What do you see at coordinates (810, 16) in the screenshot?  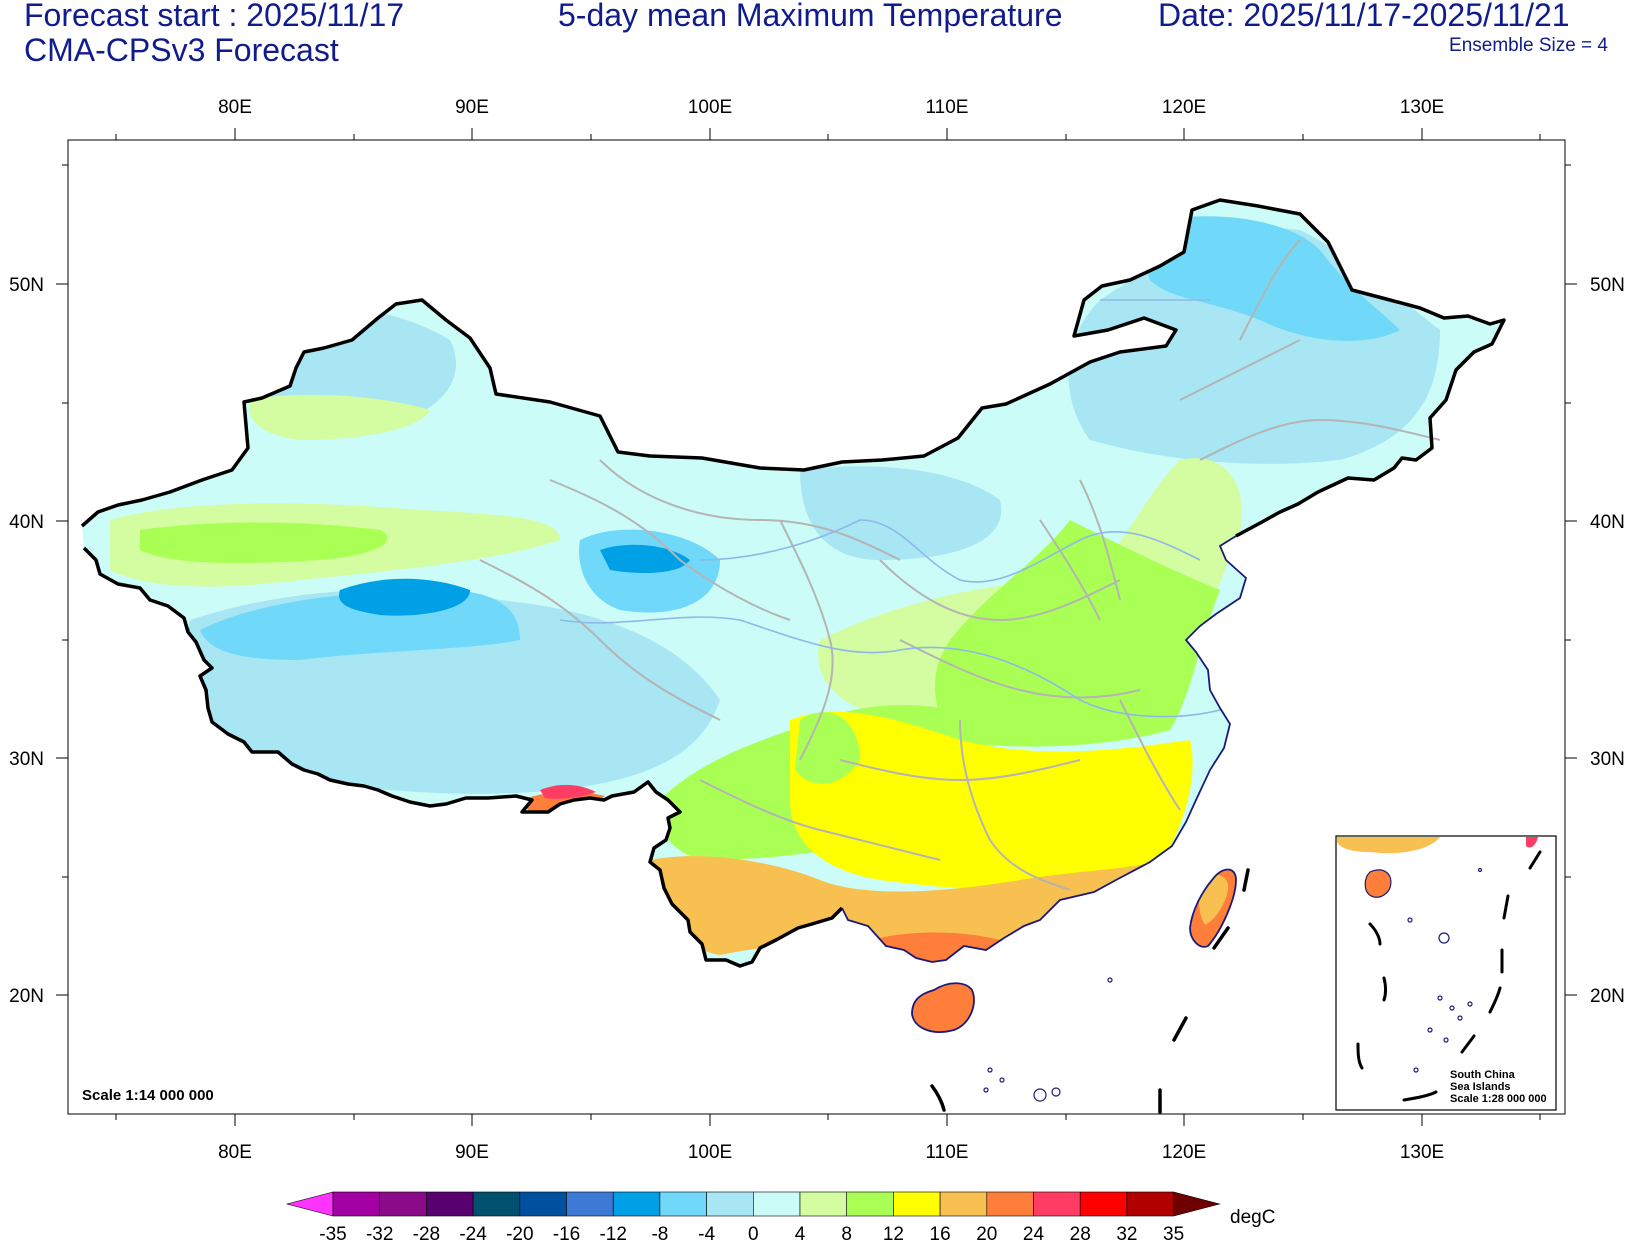 I see `map-title: 5-day mean Maximum Temperature` at bounding box center [810, 16].